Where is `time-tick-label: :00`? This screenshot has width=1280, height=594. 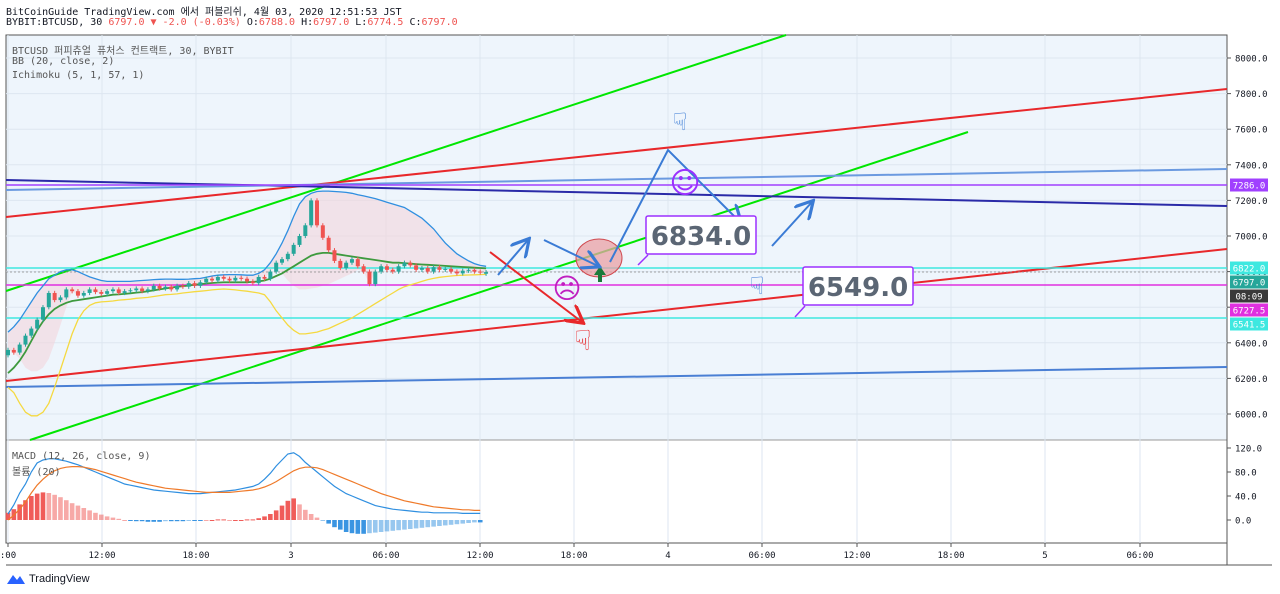 time-tick-label: :00 is located at coordinates (8, 556).